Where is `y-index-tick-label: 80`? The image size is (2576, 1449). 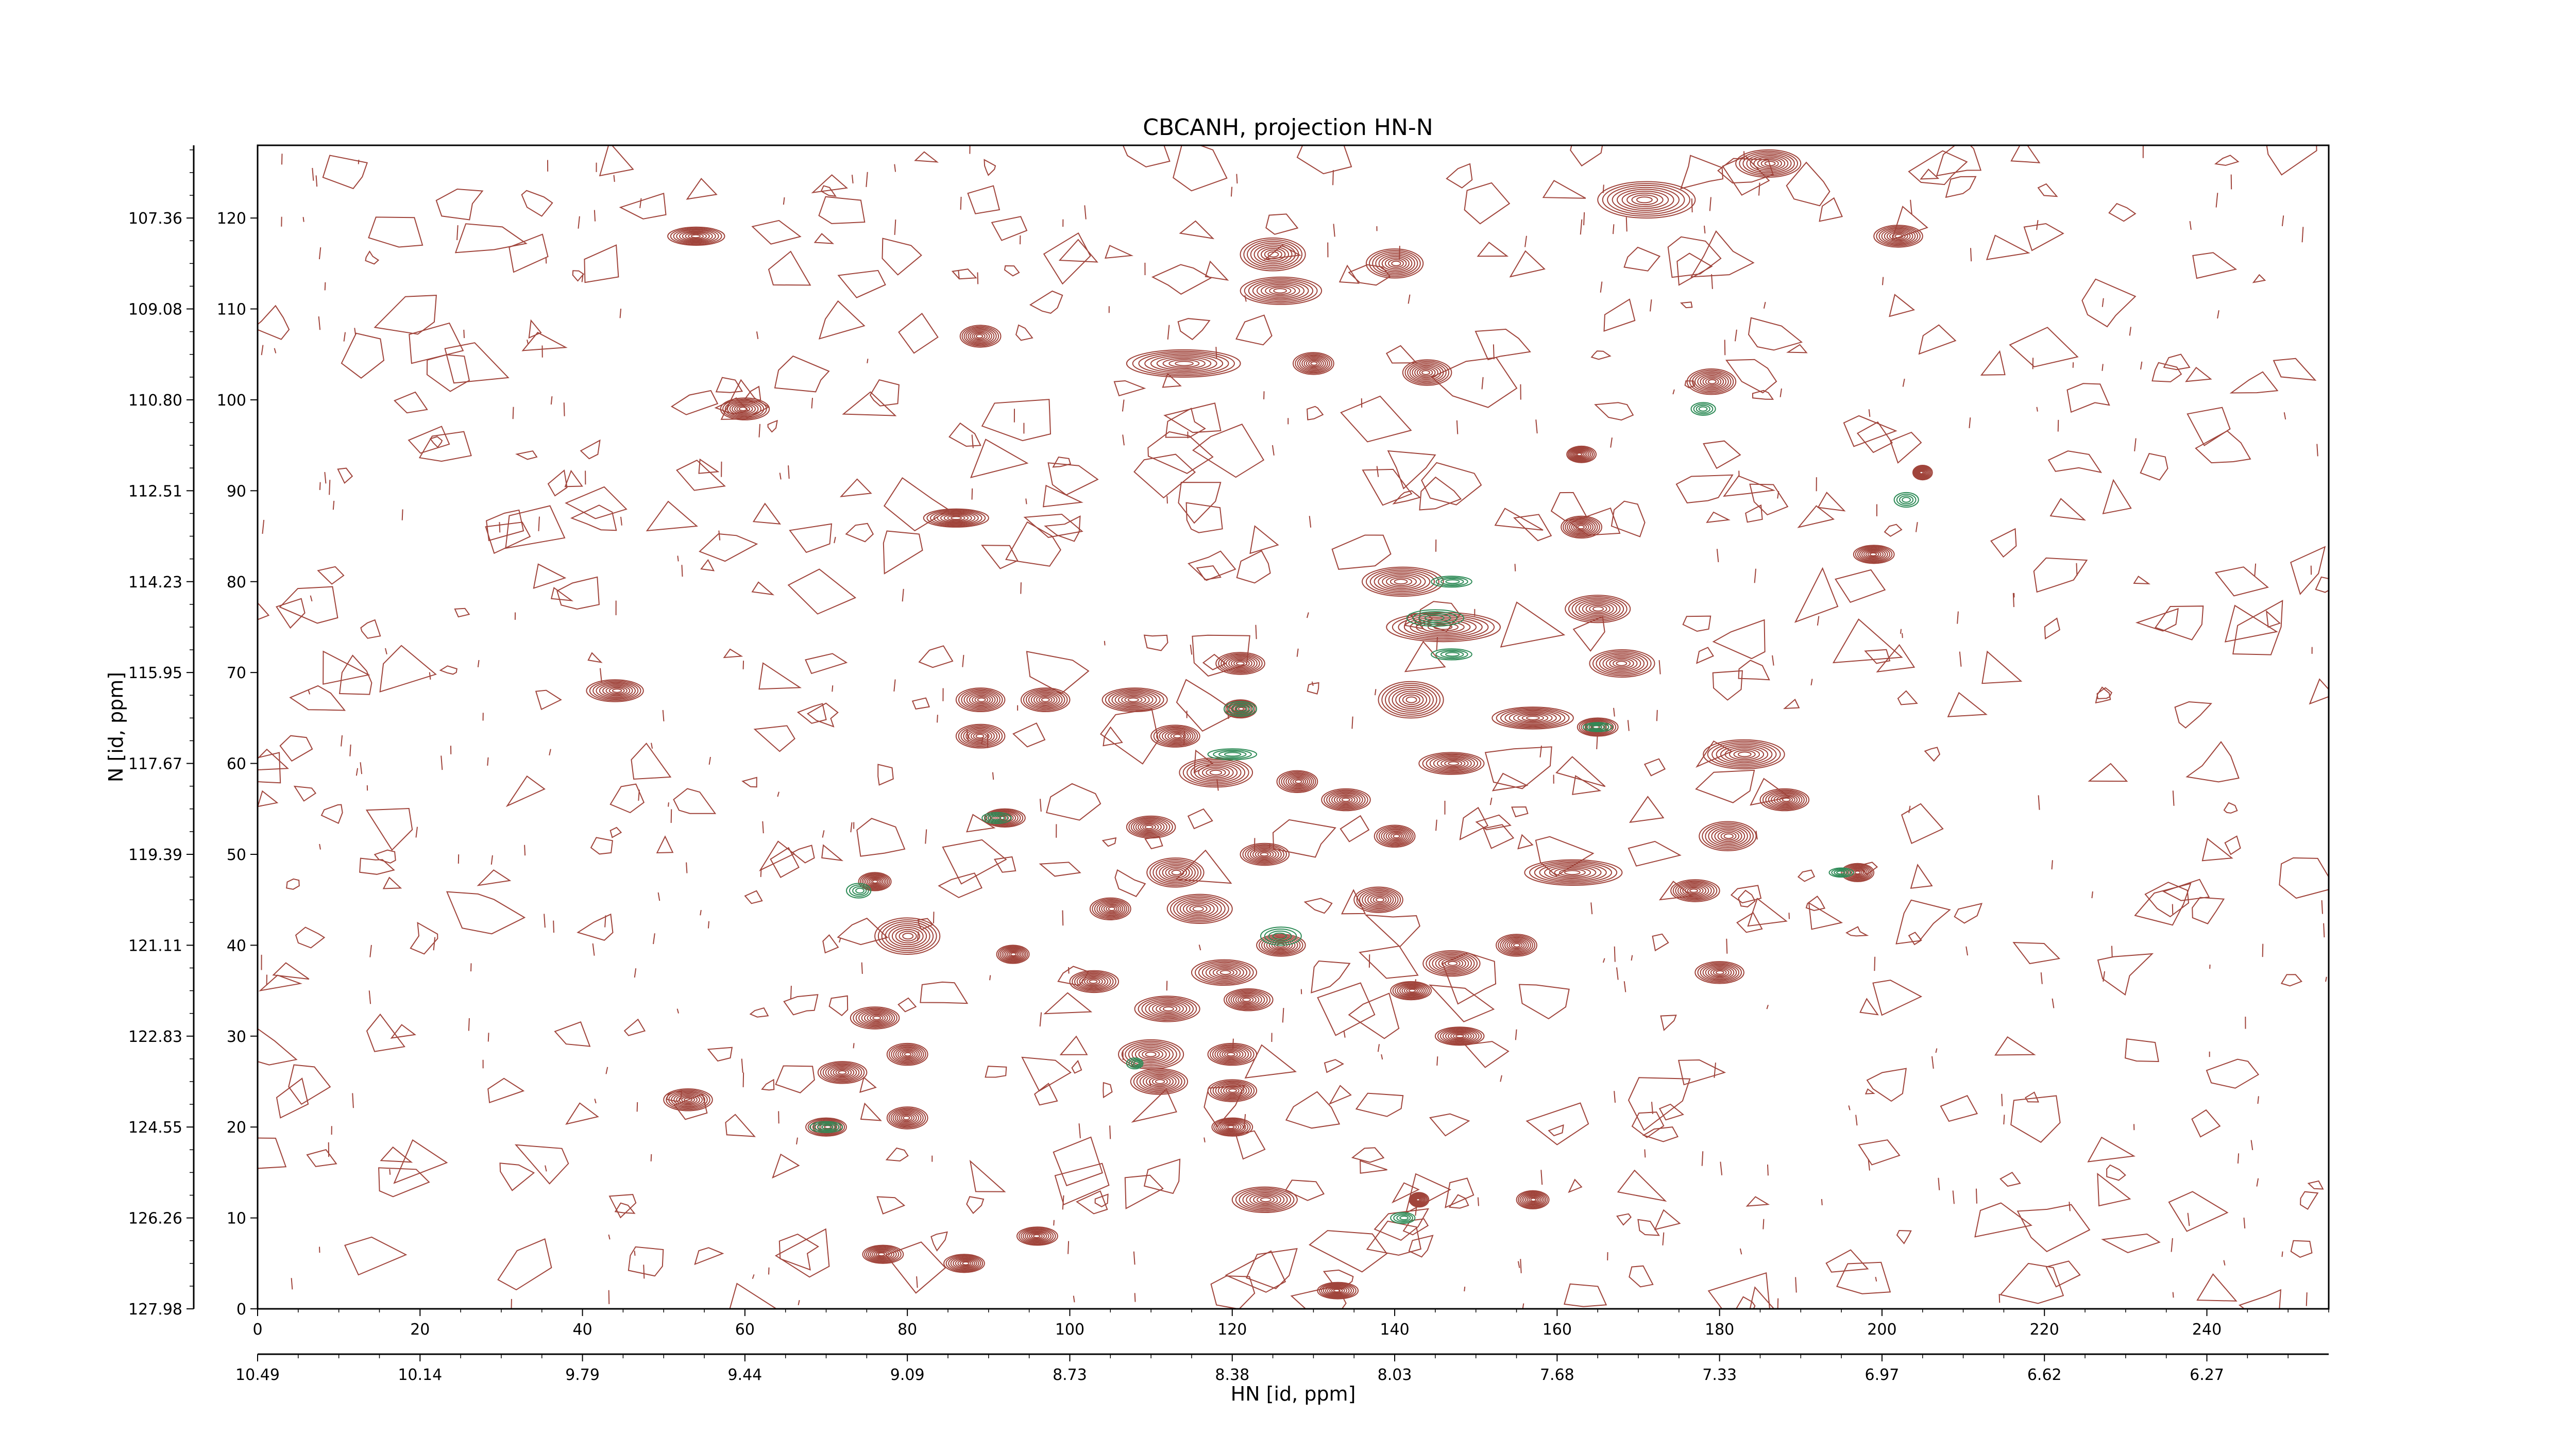
y-index-tick-label: 80 is located at coordinates (236, 583).